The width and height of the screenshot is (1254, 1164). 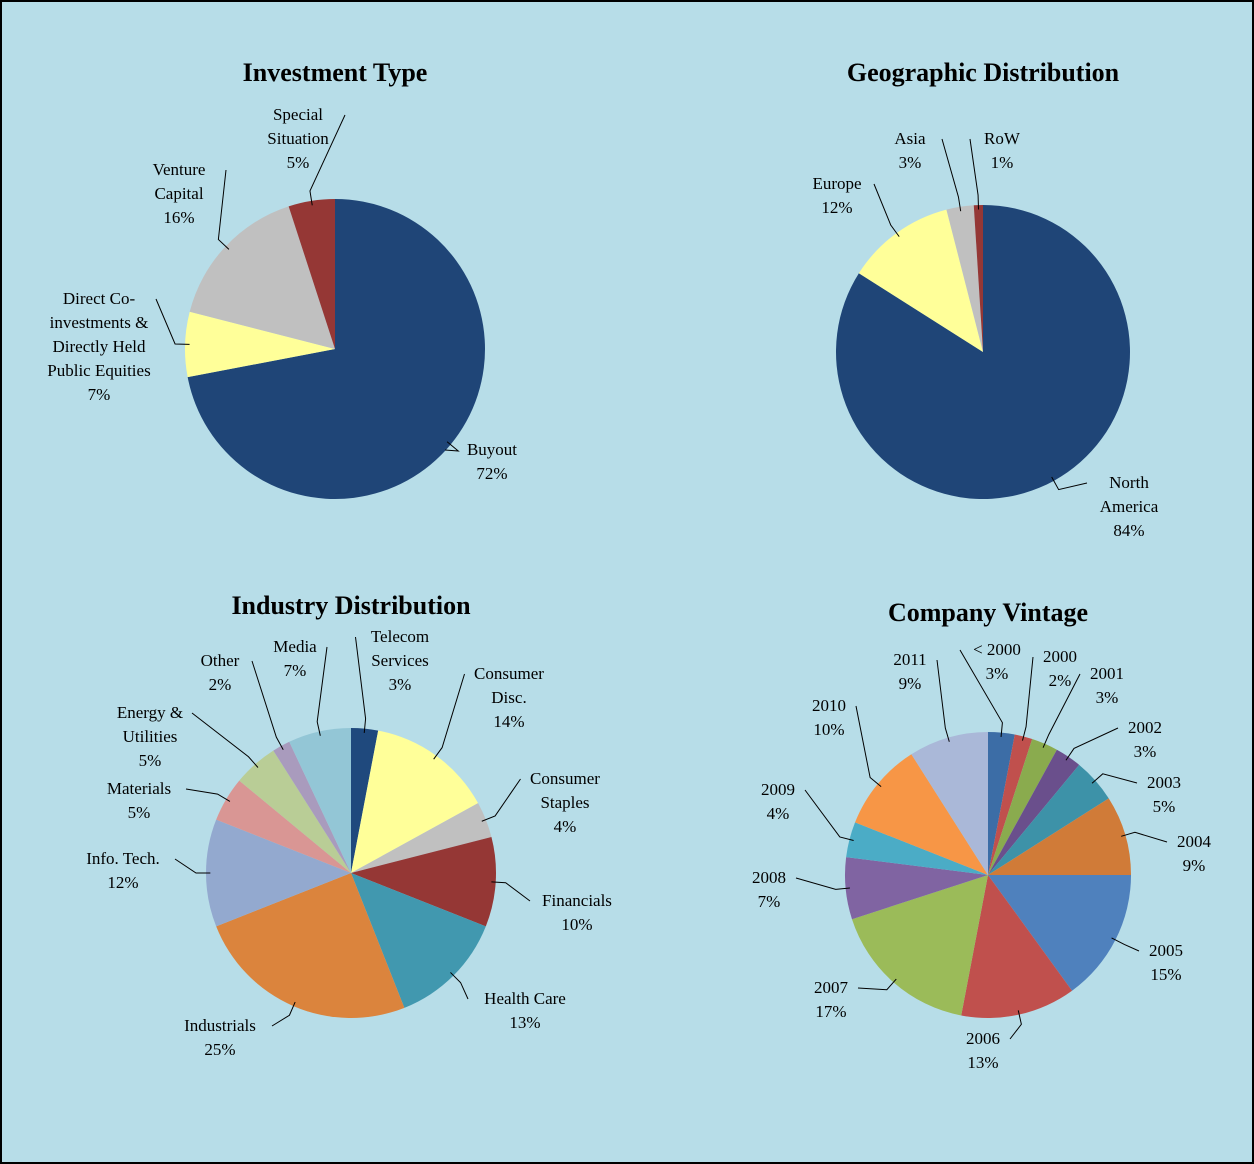 What do you see at coordinates (988, 612) in the screenshot?
I see `chart-title: Company Vintage` at bounding box center [988, 612].